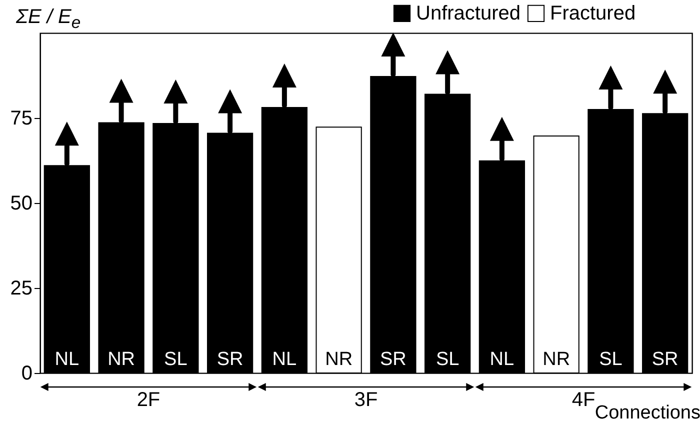 Image resolution: width=700 pixels, height=428 pixels. Describe the element at coordinates (48, 19) in the screenshot. I see `y-axis-title: ΣE / E$_{e}$` at that location.